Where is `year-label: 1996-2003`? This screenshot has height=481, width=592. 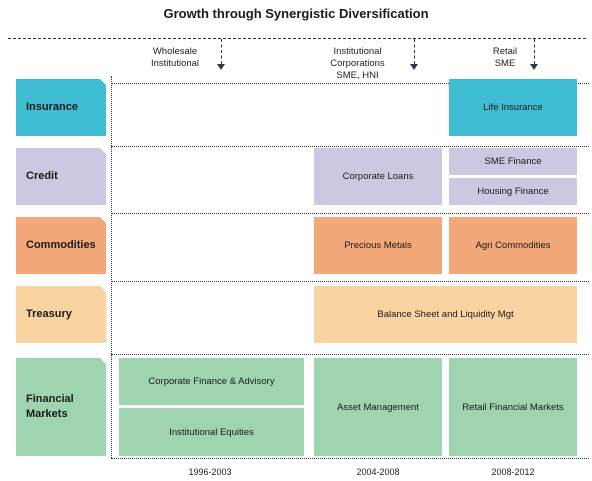
year-label: 1996-2003 is located at coordinates (210, 472).